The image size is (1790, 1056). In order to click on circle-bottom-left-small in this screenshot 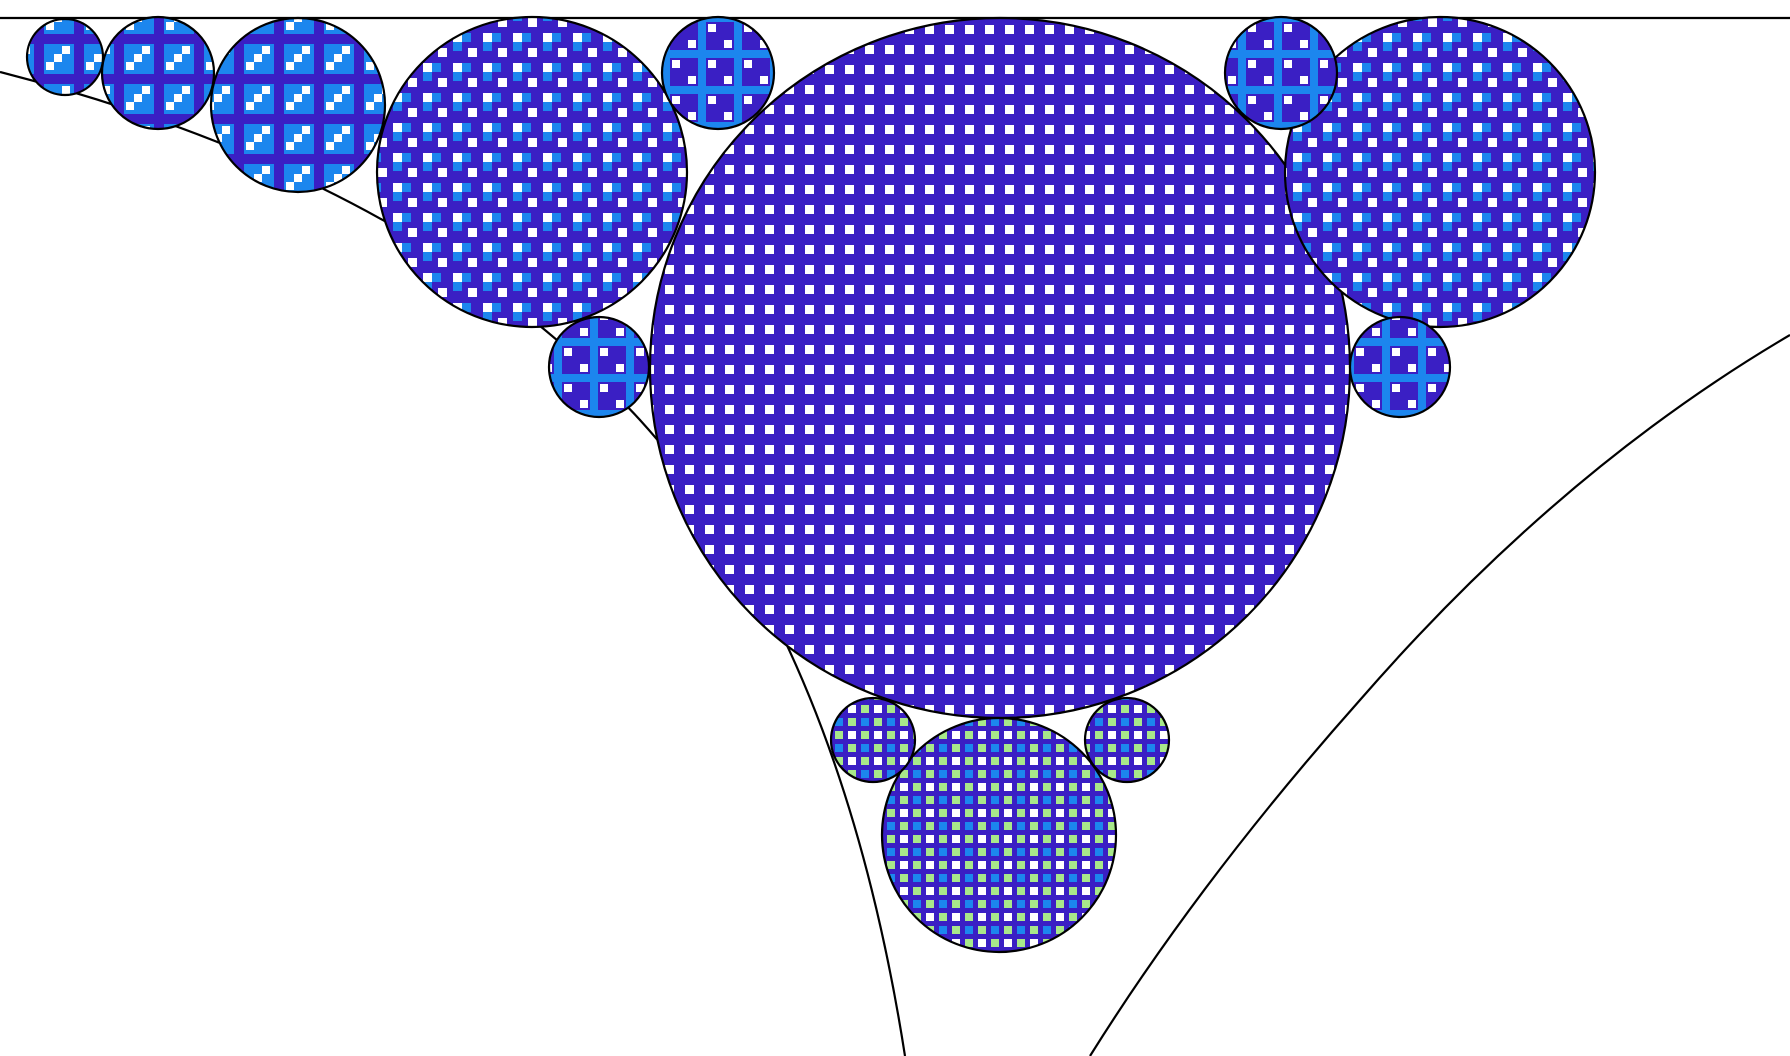, I will do `click(873, 740)`.